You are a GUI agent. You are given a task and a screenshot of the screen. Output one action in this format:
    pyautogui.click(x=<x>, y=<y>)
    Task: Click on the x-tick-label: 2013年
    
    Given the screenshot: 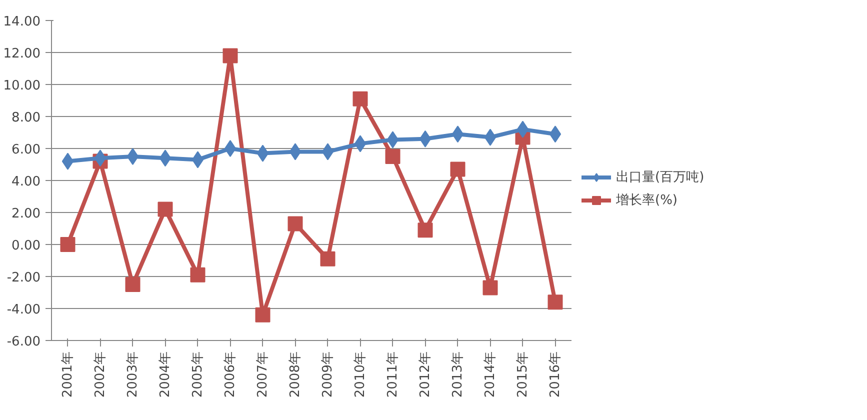 What is the action you would take?
    pyautogui.click(x=458, y=374)
    